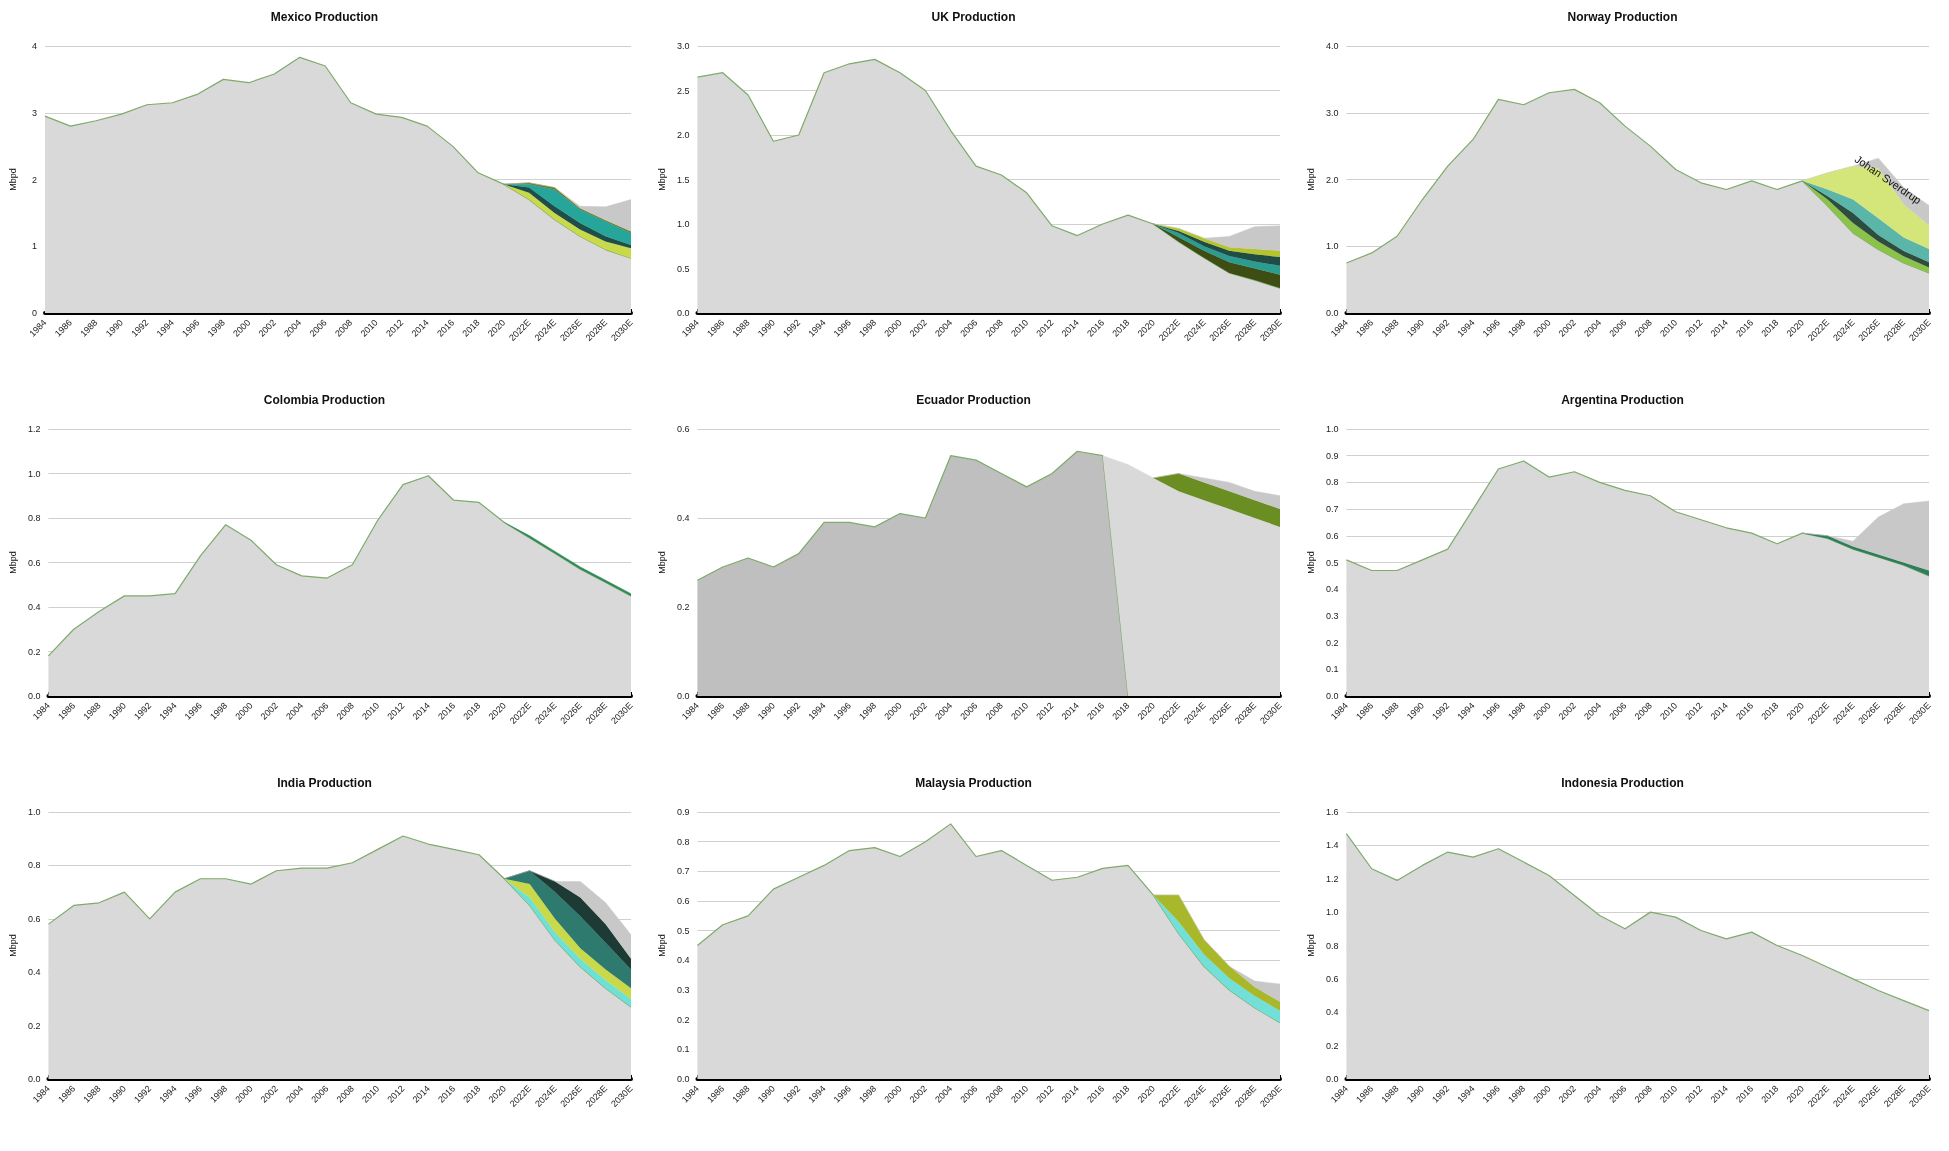 Image resolution: width=1949 pixels, height=1151 pixels. What do you see at coordinates (973, 783) in the screenshot?
I see `chart-title: Malaysia Production` at bounding box center [973, 783].